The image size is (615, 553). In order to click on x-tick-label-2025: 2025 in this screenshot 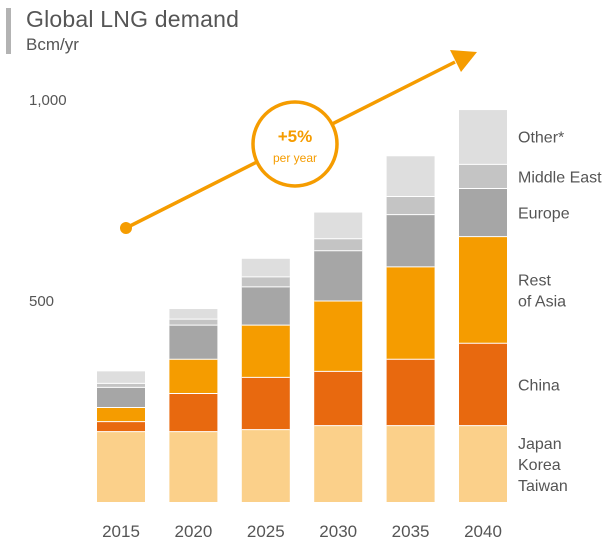, I will do `click(266, 531)`.